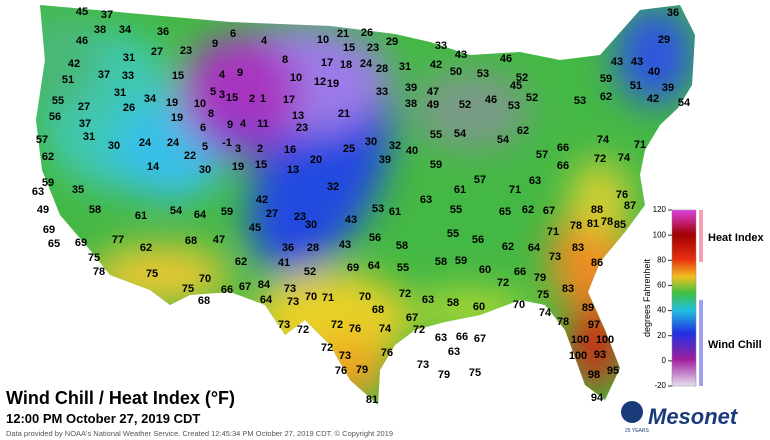 The width and height of the screenshot is (770, 440). What do you see at coordinates (684, 298) in the screenshot?
I see `color-scale` at bounding box center [684, 298].